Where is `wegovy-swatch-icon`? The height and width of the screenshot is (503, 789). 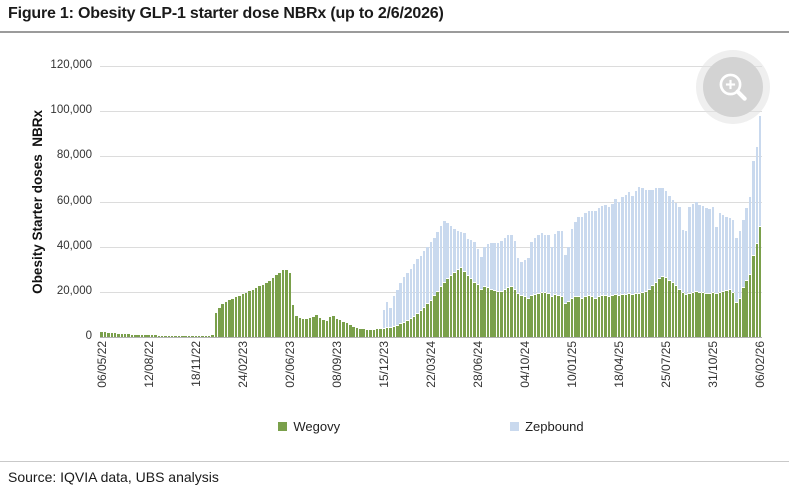
wegovy-swatch-icon is located at coordinates (283, 426).